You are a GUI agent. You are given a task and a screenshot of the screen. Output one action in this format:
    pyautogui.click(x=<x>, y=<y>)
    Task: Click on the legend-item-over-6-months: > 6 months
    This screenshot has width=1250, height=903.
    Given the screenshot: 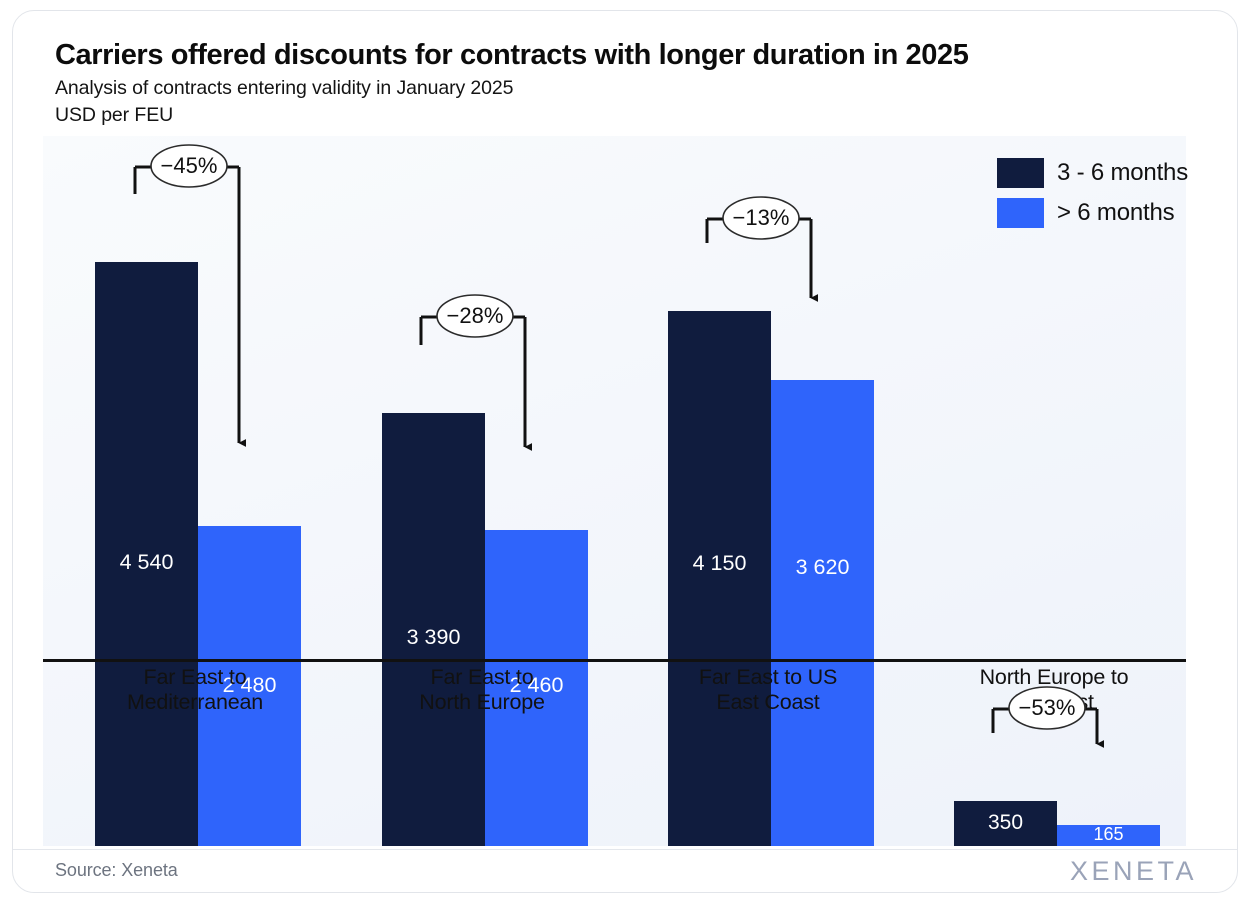 What is the action you would take?
    pyautogui.click(x=1092, y=213)
    